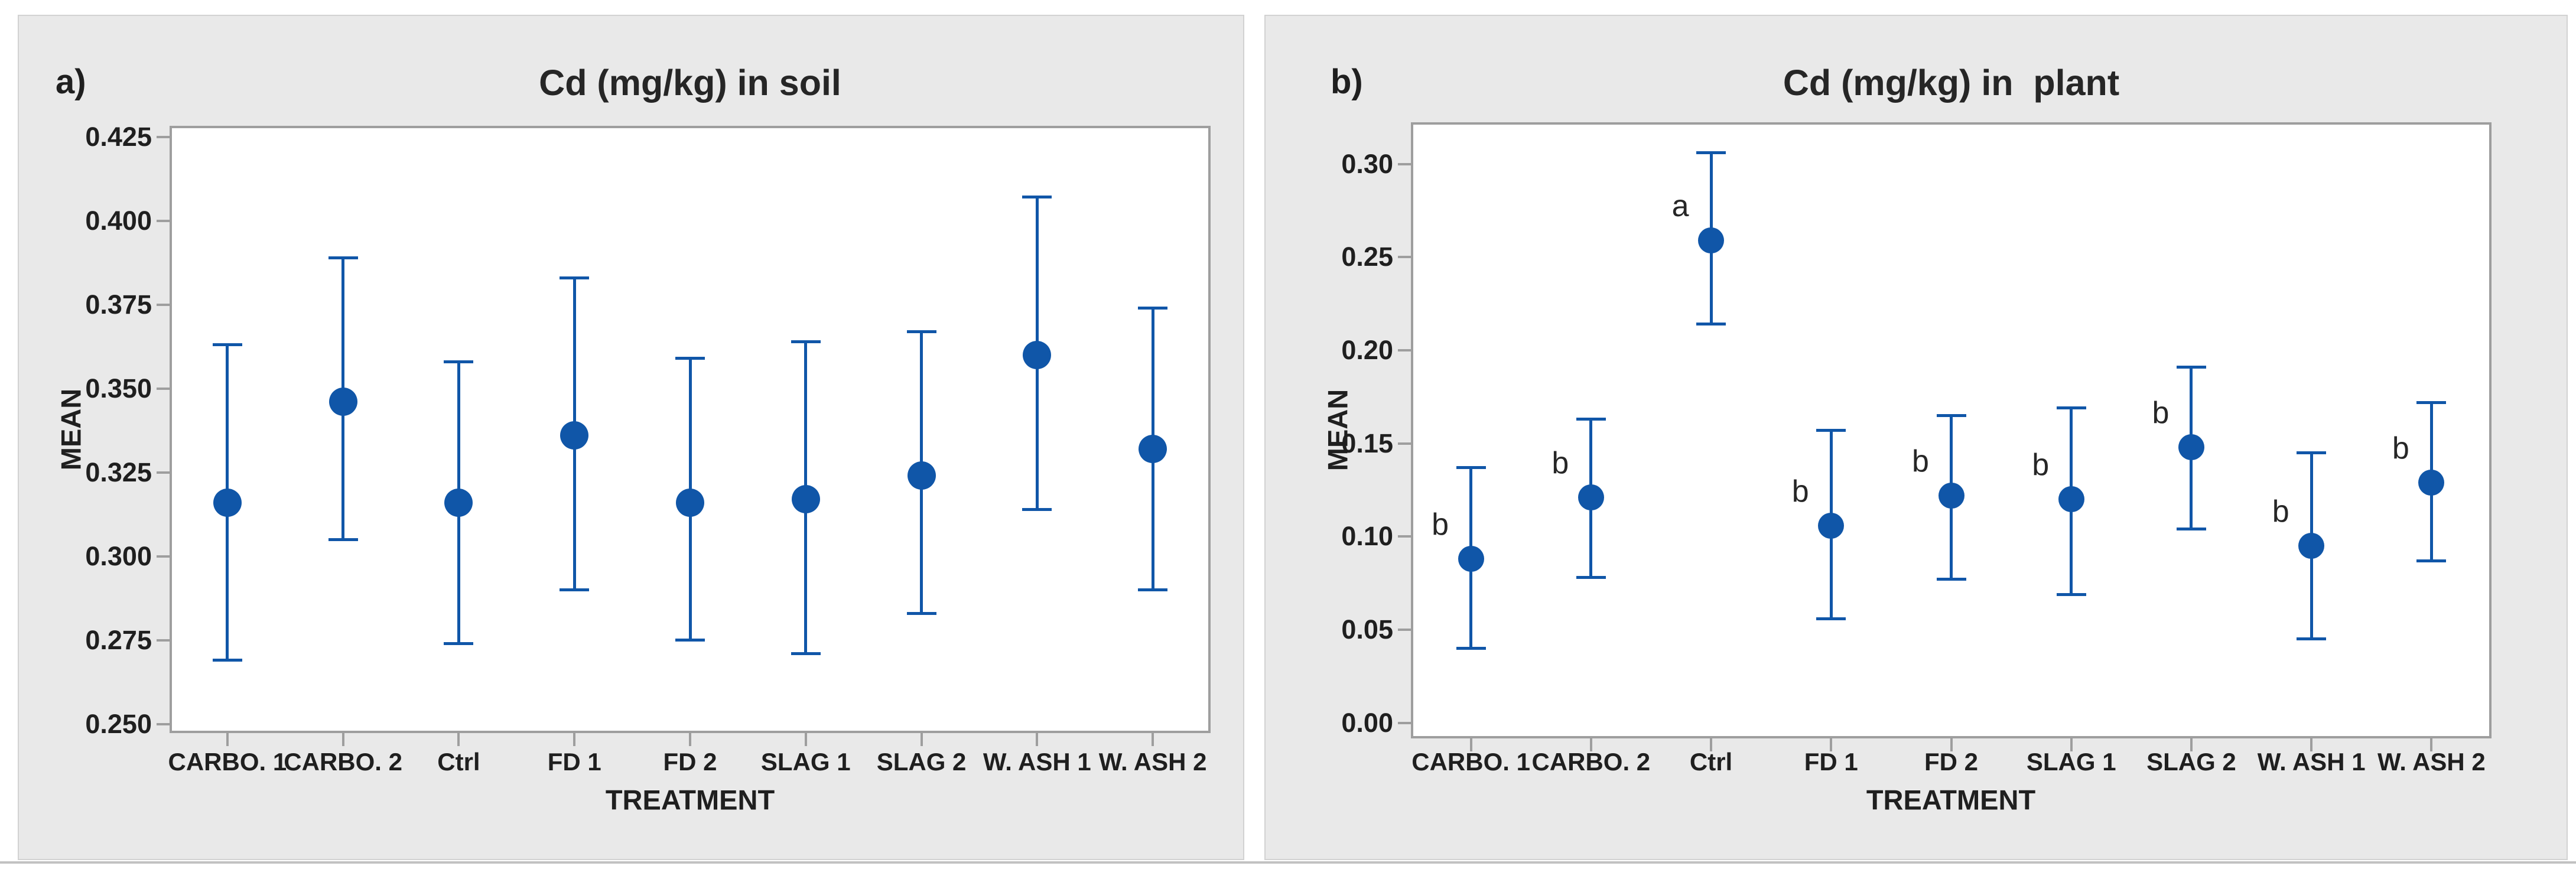  What do you see at coordinates (119, 136) in the screenshot?
I see `y-tick-label: 0.425` at bounding box center [119, 136].